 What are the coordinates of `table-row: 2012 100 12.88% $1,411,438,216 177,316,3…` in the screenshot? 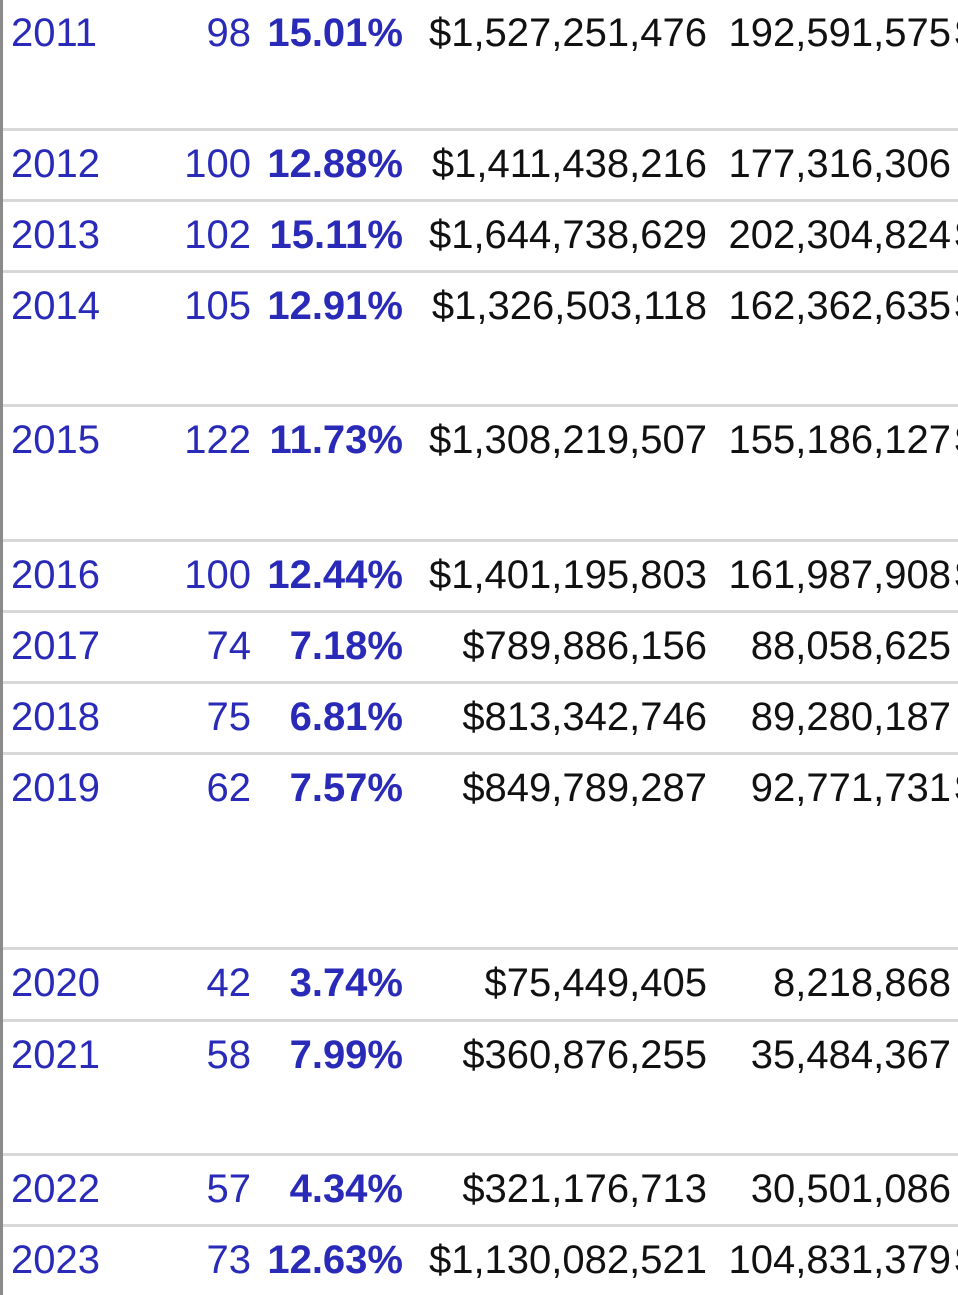 It's located at (480, 166).